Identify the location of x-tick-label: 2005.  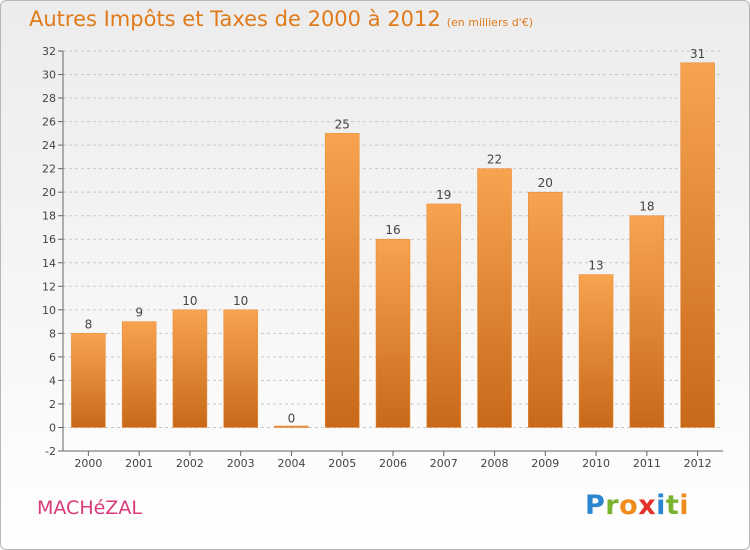
(342, 463).